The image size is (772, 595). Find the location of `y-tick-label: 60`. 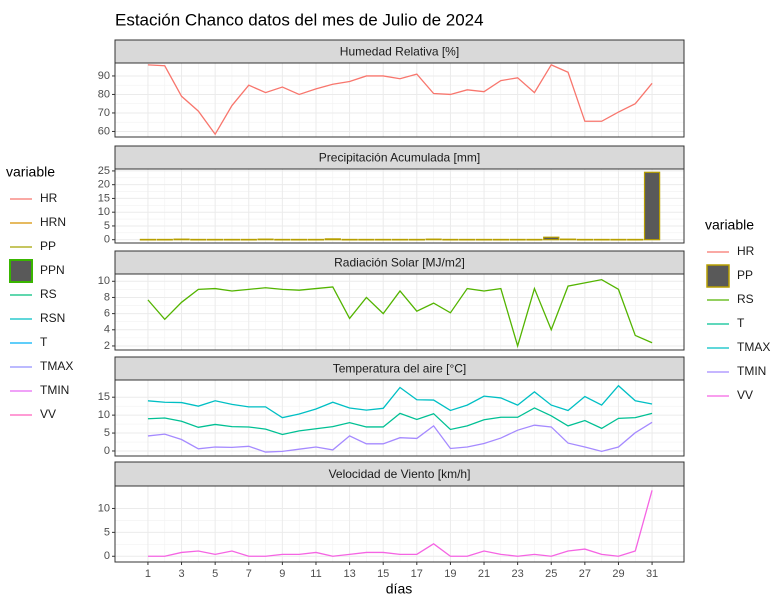

y-tick-label: 60 is located at coordinates (104, 131).